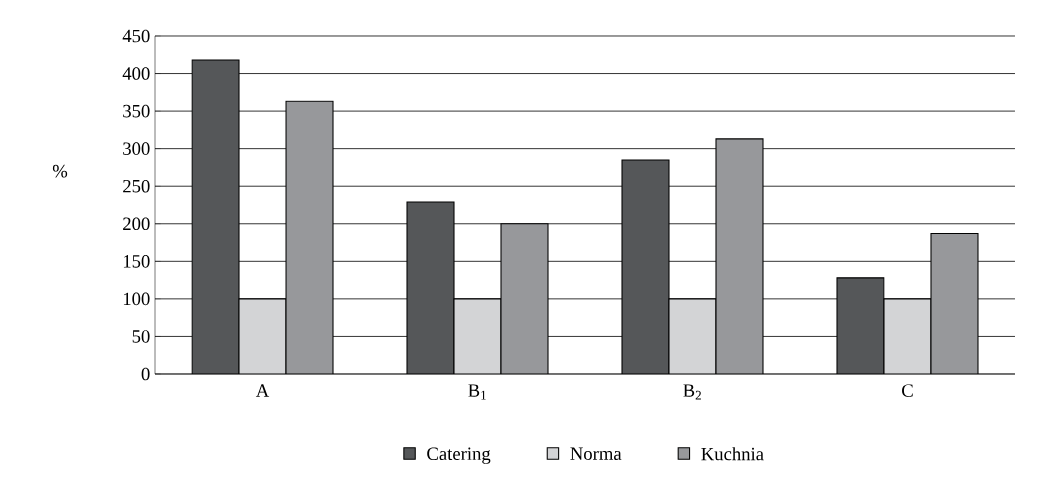 This screenshot has width=1040, height=488. I want to click on y-tick-label: 0, so click(145, 374).